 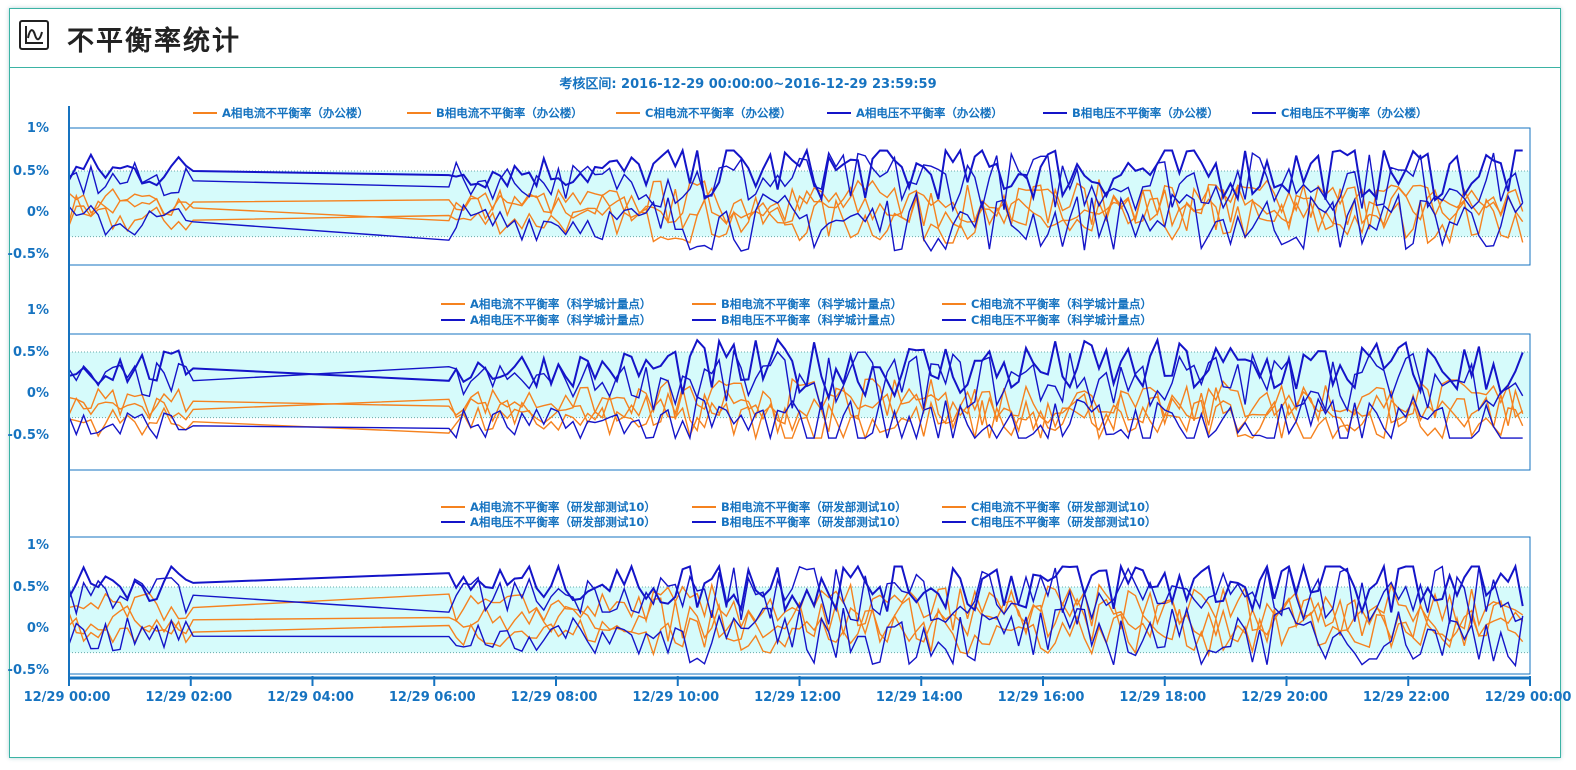 What do you see at coordinates (563, 507) in the screenshot?
I see `legend-label: A相电流不平衡率（研发部测试10）` at bounding box center [563, 507].